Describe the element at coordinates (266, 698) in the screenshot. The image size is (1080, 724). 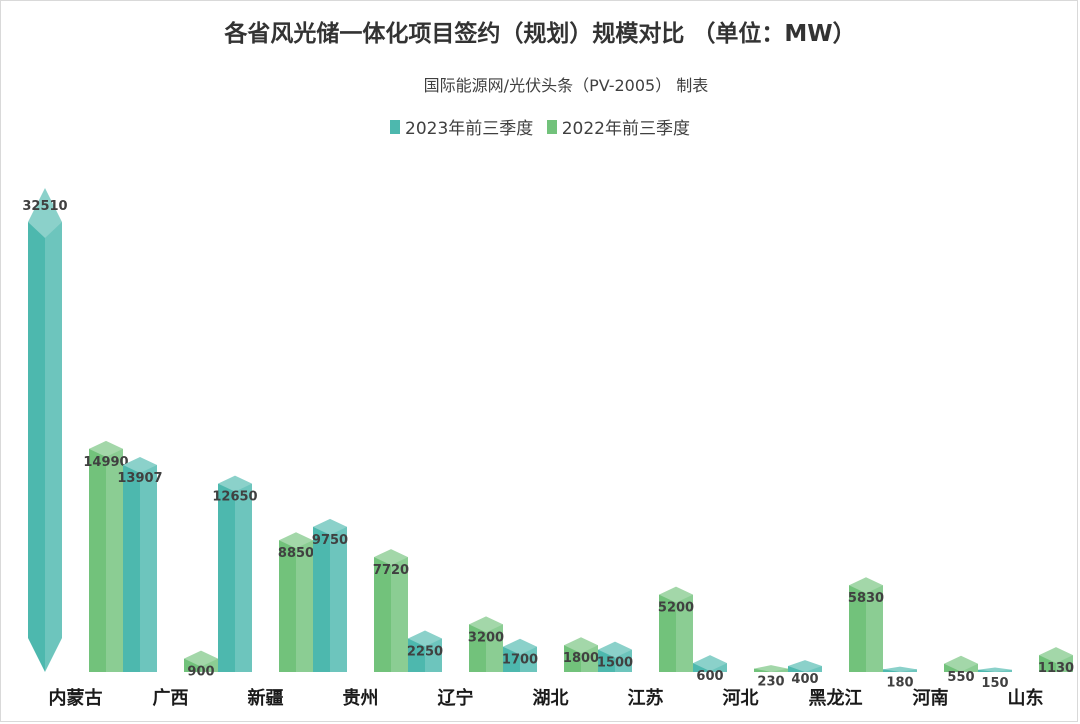
I see `category-label: 新疆` at that location.